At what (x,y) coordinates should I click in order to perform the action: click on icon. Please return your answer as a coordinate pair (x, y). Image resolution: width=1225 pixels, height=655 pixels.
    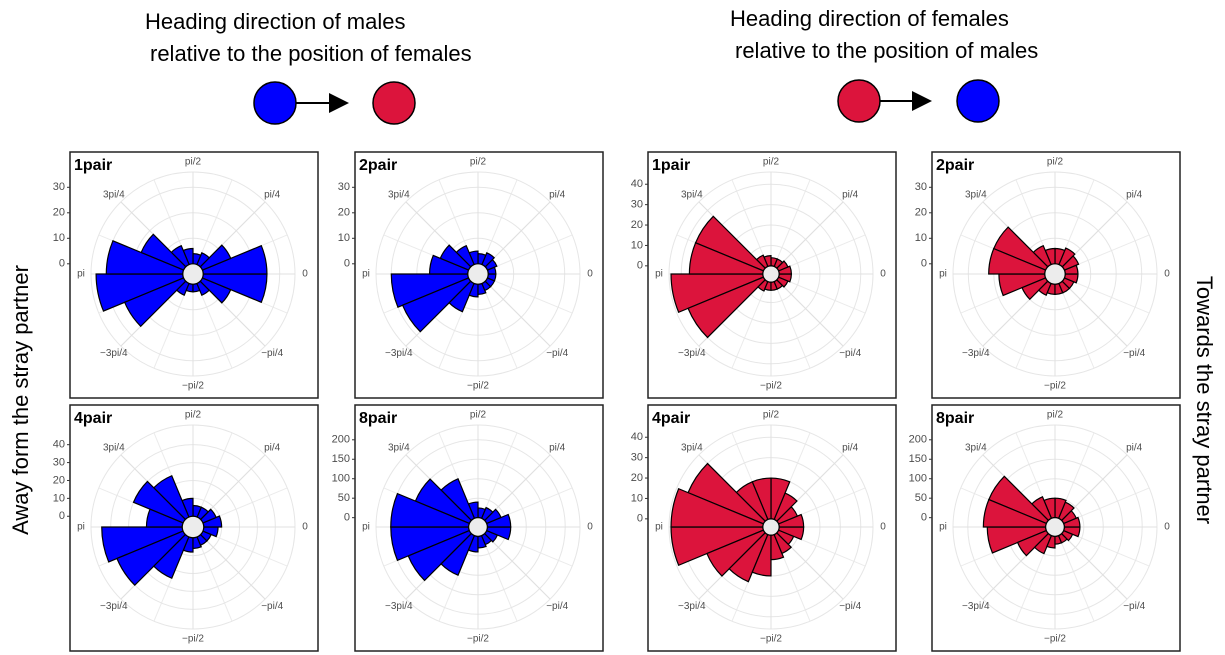
    Looking at the image, I should click on (334, 103).